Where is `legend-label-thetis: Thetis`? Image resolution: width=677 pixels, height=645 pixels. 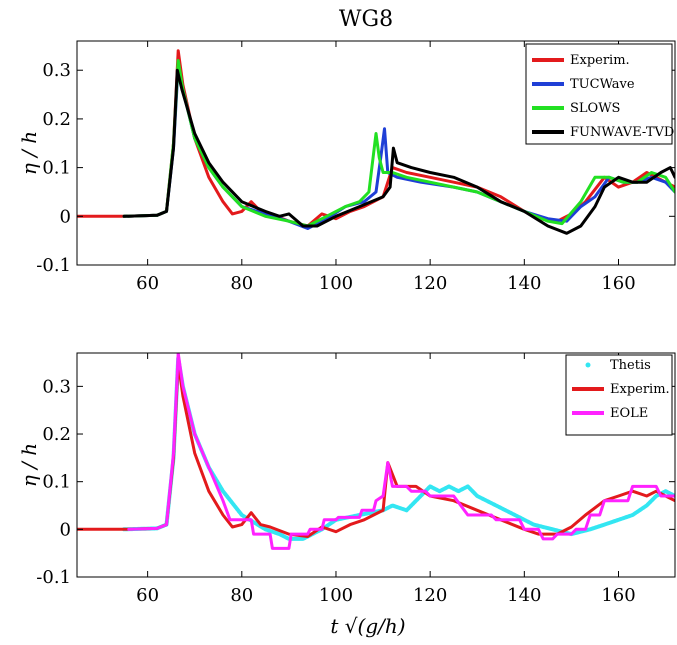
legend-label-thetis: Thetis is located at coordinates (630, 365).